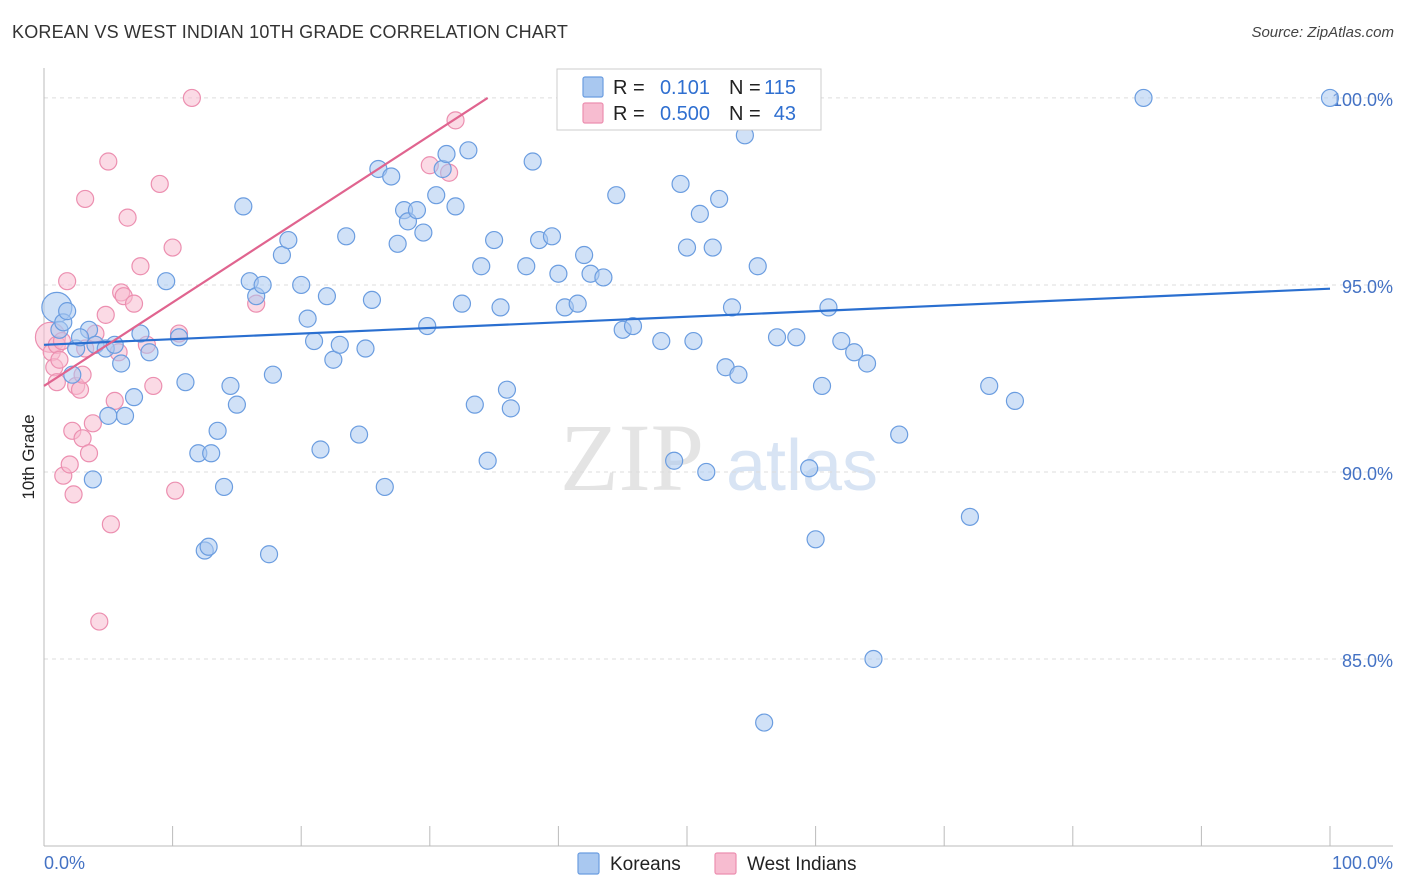 The image size is (1406, 892). Describe the element at coordinates (719, 457) in the screenshot. I see `watermark: ZIP atlas` at that location.